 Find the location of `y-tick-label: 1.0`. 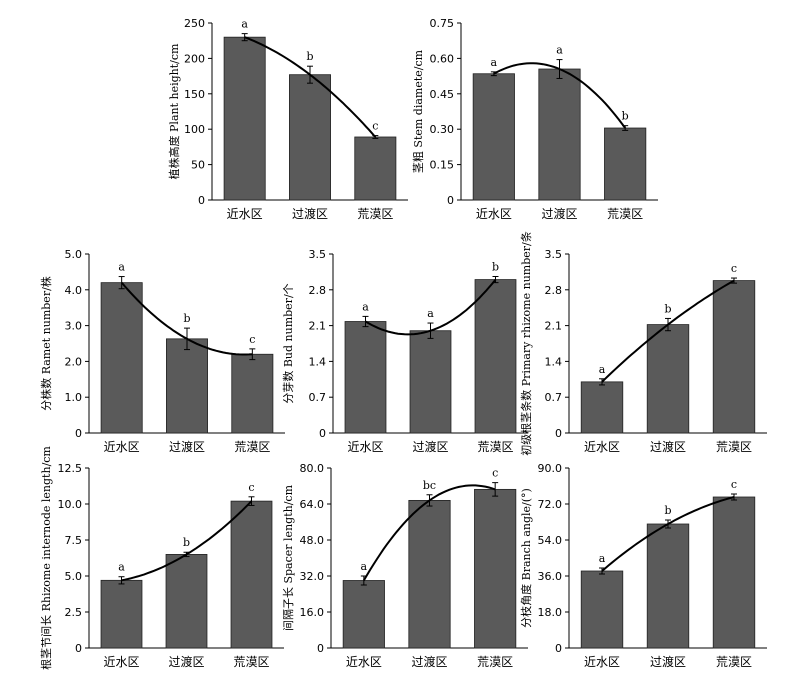

y-tick-label: 1.0 is located at coordinates (74, 397).